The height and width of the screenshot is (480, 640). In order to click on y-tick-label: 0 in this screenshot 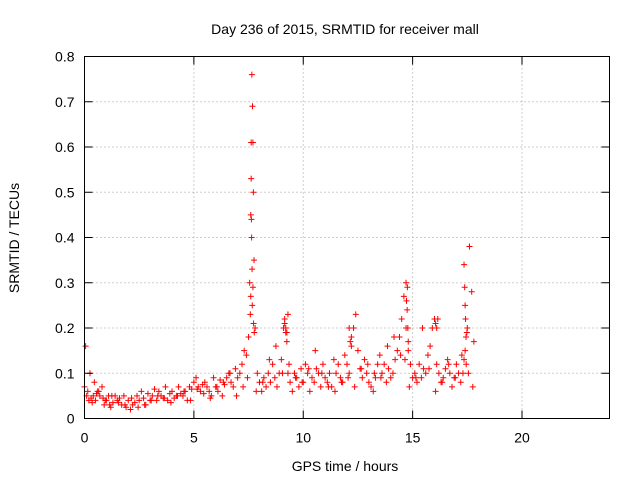, I will do `click(71, 419)`.